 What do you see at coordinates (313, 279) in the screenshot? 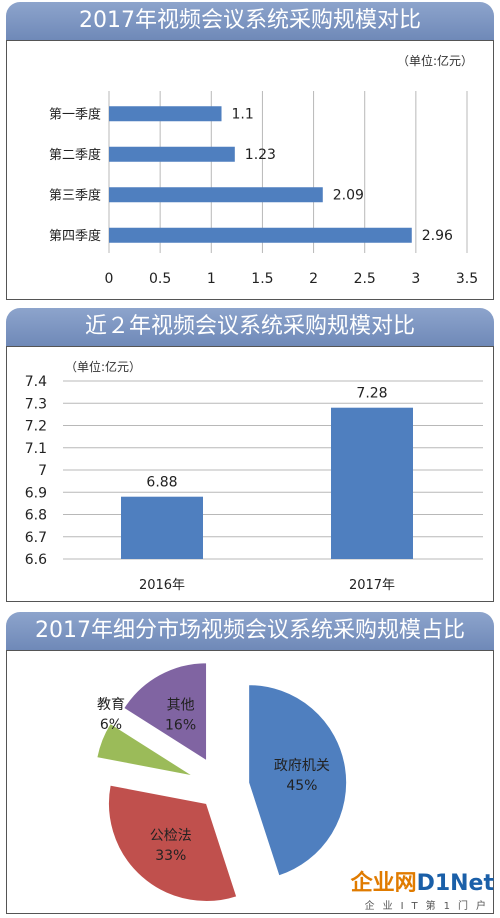
I see `x-tick-label: 2` at bounding box center [313, 279].